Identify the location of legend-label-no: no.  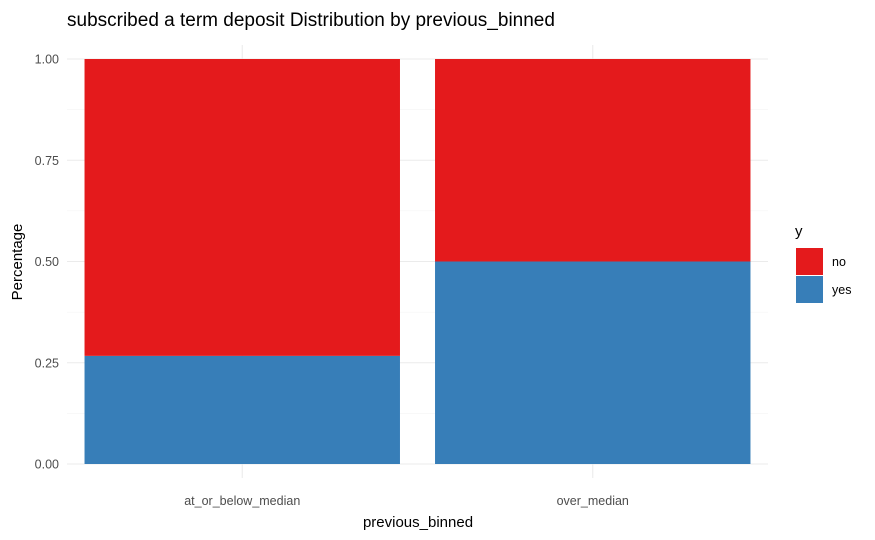
(839, 262).